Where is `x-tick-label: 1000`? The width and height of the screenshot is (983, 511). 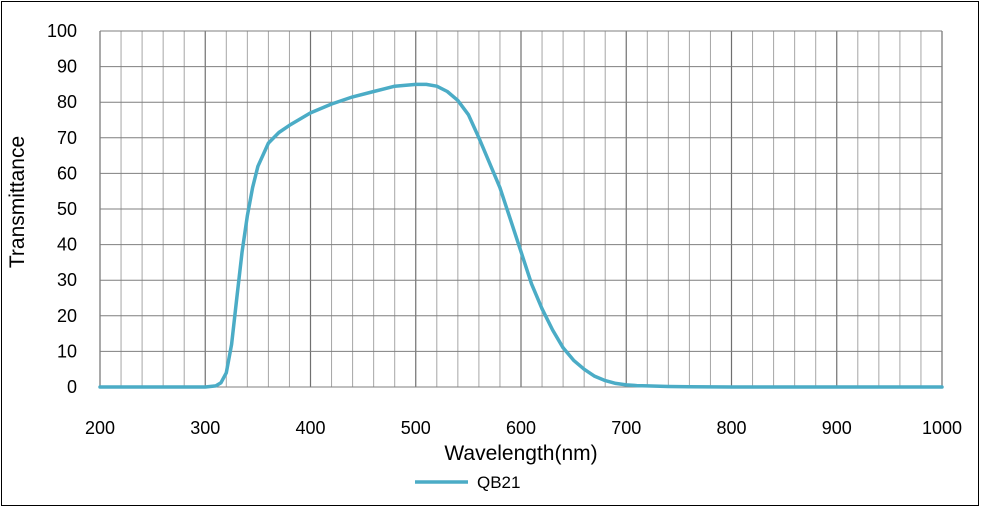 x-tick-label: 1000 is located at coordinates (942, 428).